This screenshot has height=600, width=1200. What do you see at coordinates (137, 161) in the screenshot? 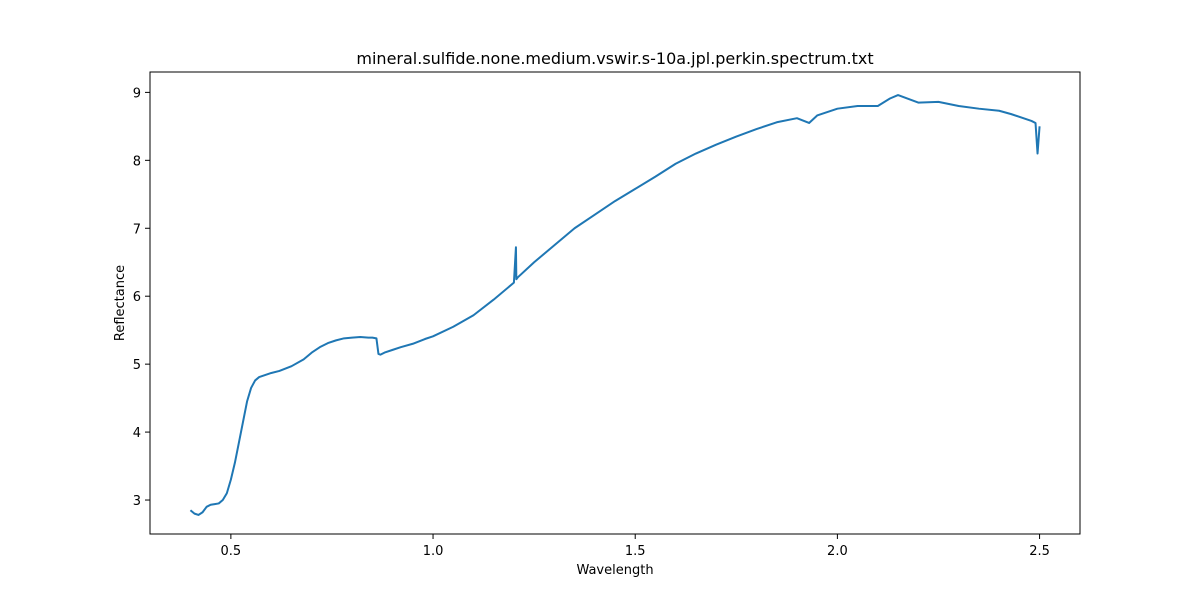
I see `y-tick-label: 8` at bounding box center [137, 161].